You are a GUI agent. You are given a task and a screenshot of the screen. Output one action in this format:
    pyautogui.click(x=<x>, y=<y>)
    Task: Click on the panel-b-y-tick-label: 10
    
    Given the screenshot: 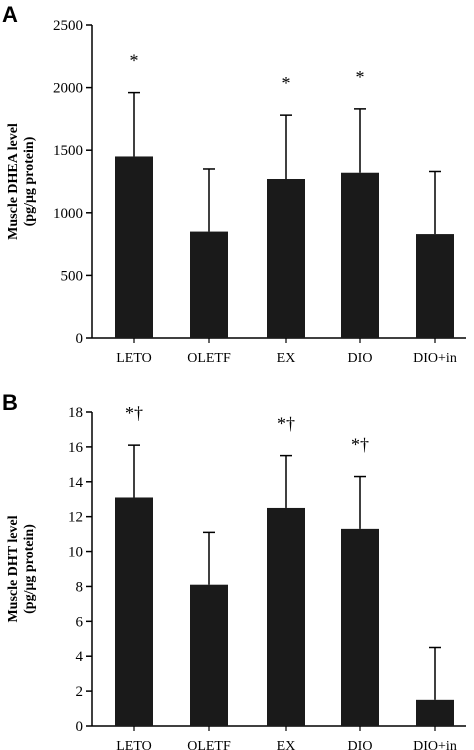 What is the action you would take?
    pyautogui.click(x=75, y=553)
    